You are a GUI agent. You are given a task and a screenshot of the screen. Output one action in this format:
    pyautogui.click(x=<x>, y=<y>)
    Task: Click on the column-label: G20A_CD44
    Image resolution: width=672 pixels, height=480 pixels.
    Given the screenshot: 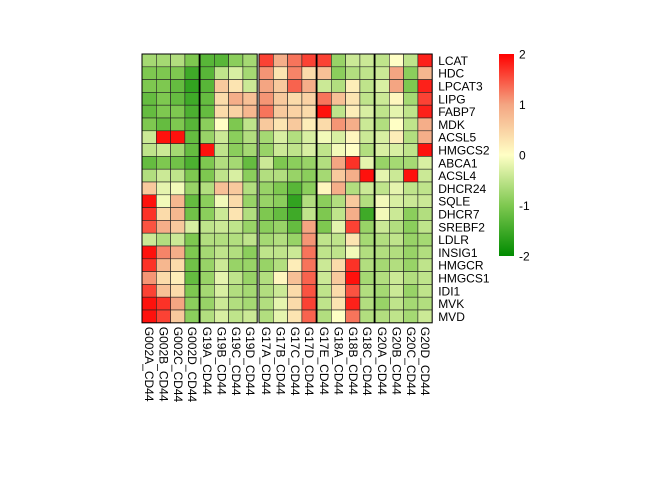 What is the action you would take?
    pyautogui.click(x=382, y=361)
    